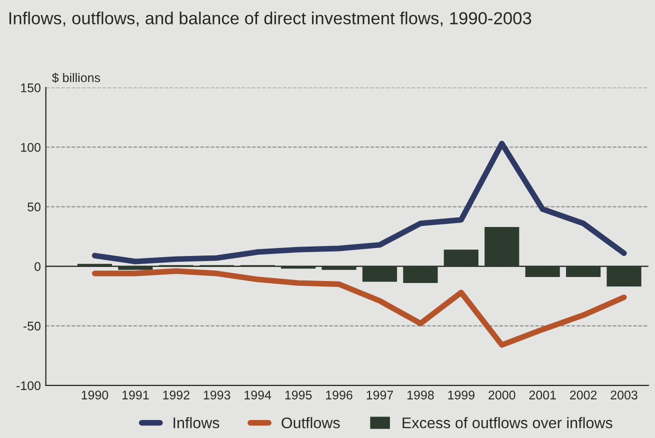 Image resolution: width=655 pixels, height=438 pixels. I want to click on x-tick-label: 1990, so click(95, 395).